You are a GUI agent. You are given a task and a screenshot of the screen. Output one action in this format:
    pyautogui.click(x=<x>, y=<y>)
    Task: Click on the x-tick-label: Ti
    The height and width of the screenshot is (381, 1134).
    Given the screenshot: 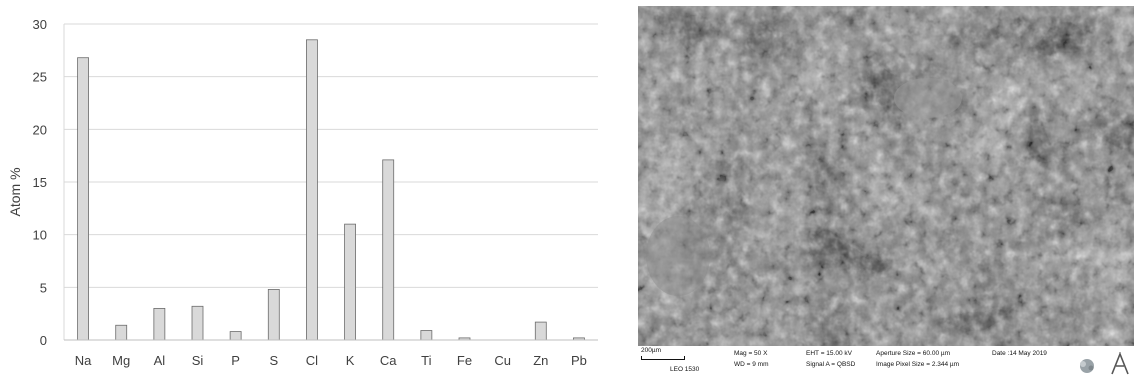 What is the action you would take?
    pyautogui.click(x=426, y=360)
    